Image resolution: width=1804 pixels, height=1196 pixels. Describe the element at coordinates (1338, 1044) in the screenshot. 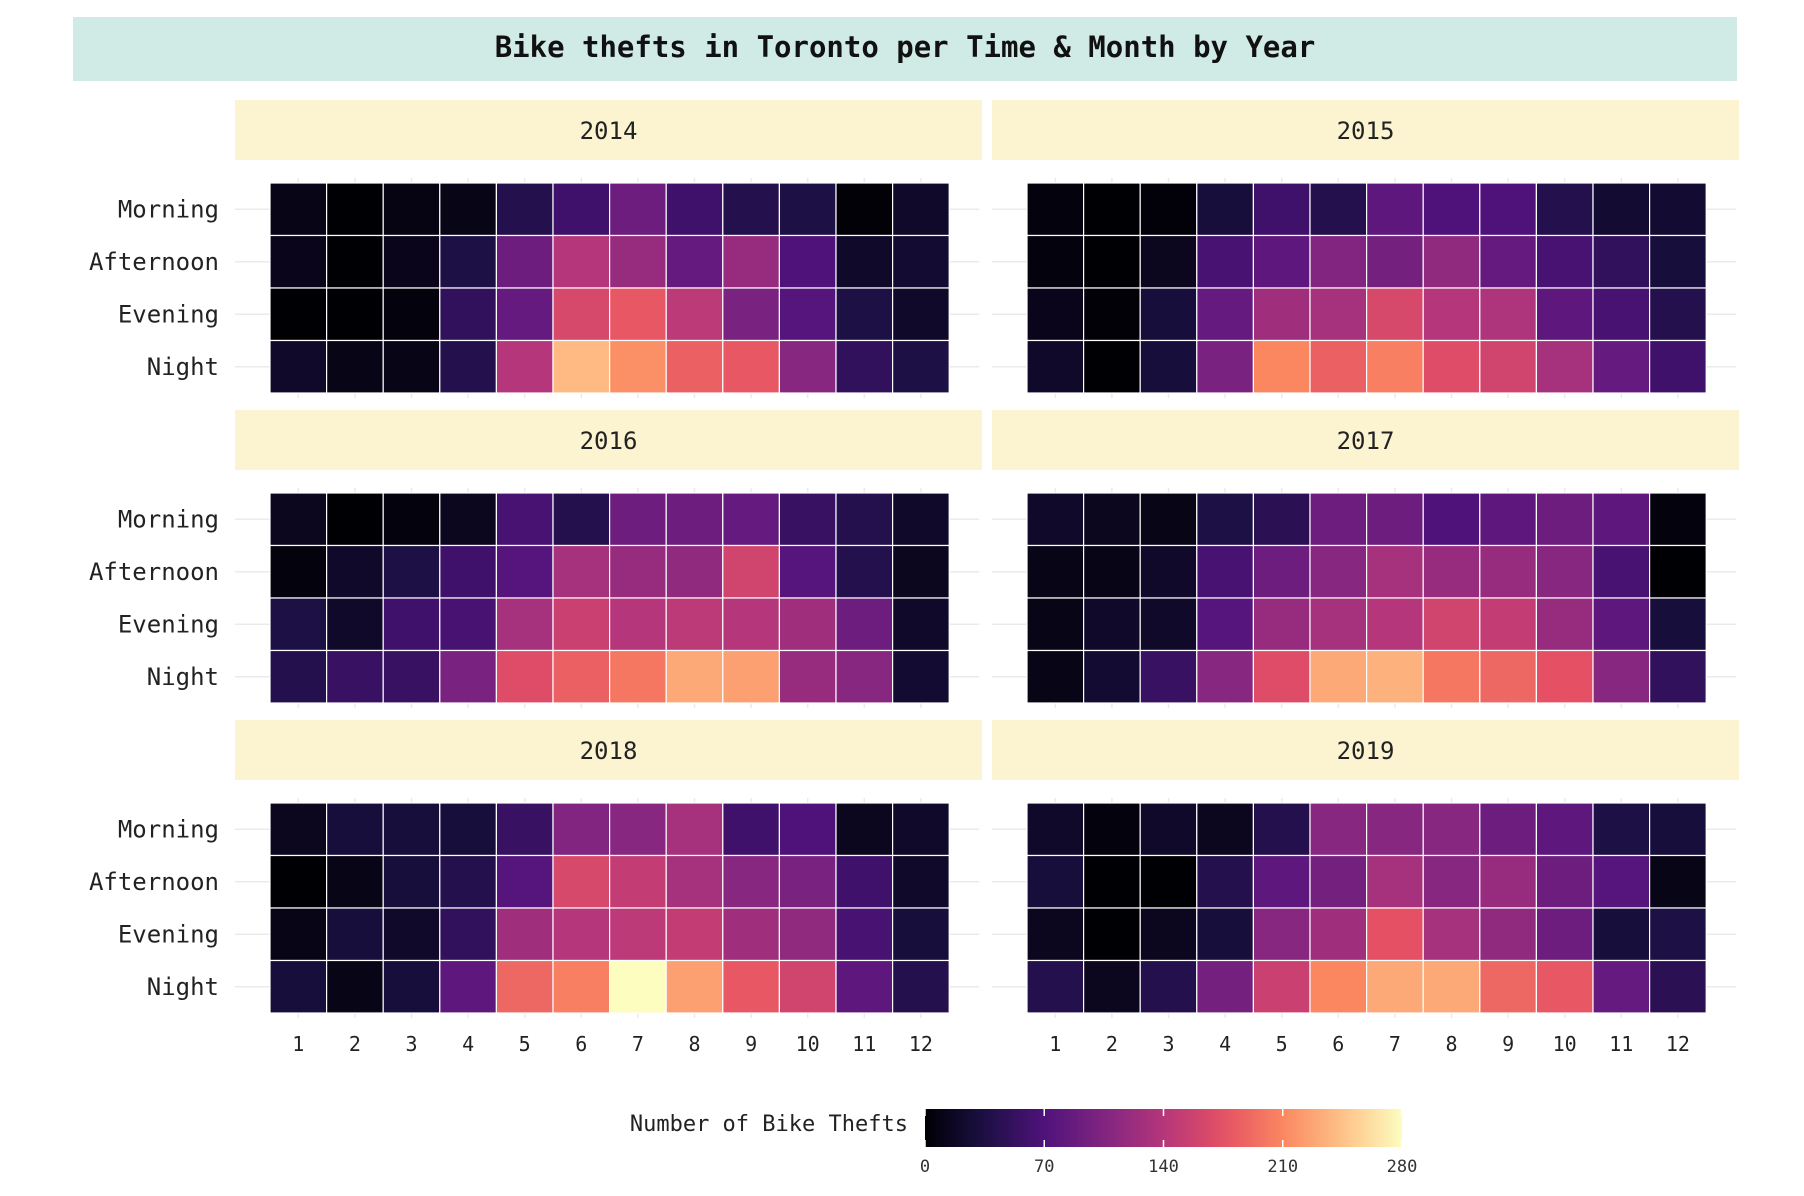

I see `x-tick-label: 6` at that location.